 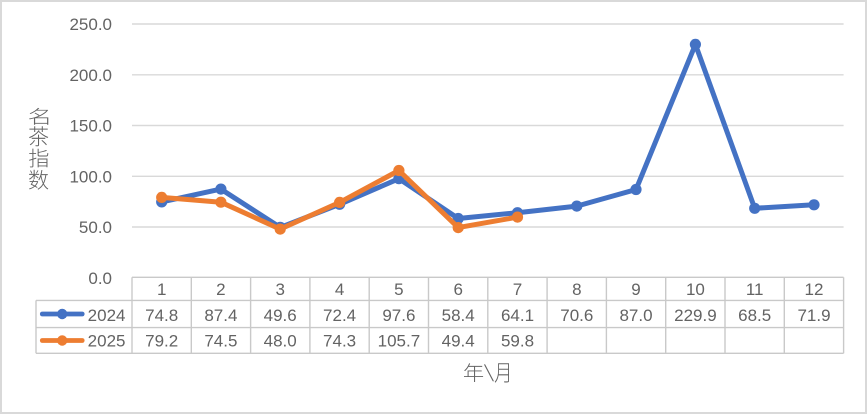 What do you see at coordinates (95, 227) in the screenshot?
I see `svg-text: 50.0` at bounding box center [95, 227].